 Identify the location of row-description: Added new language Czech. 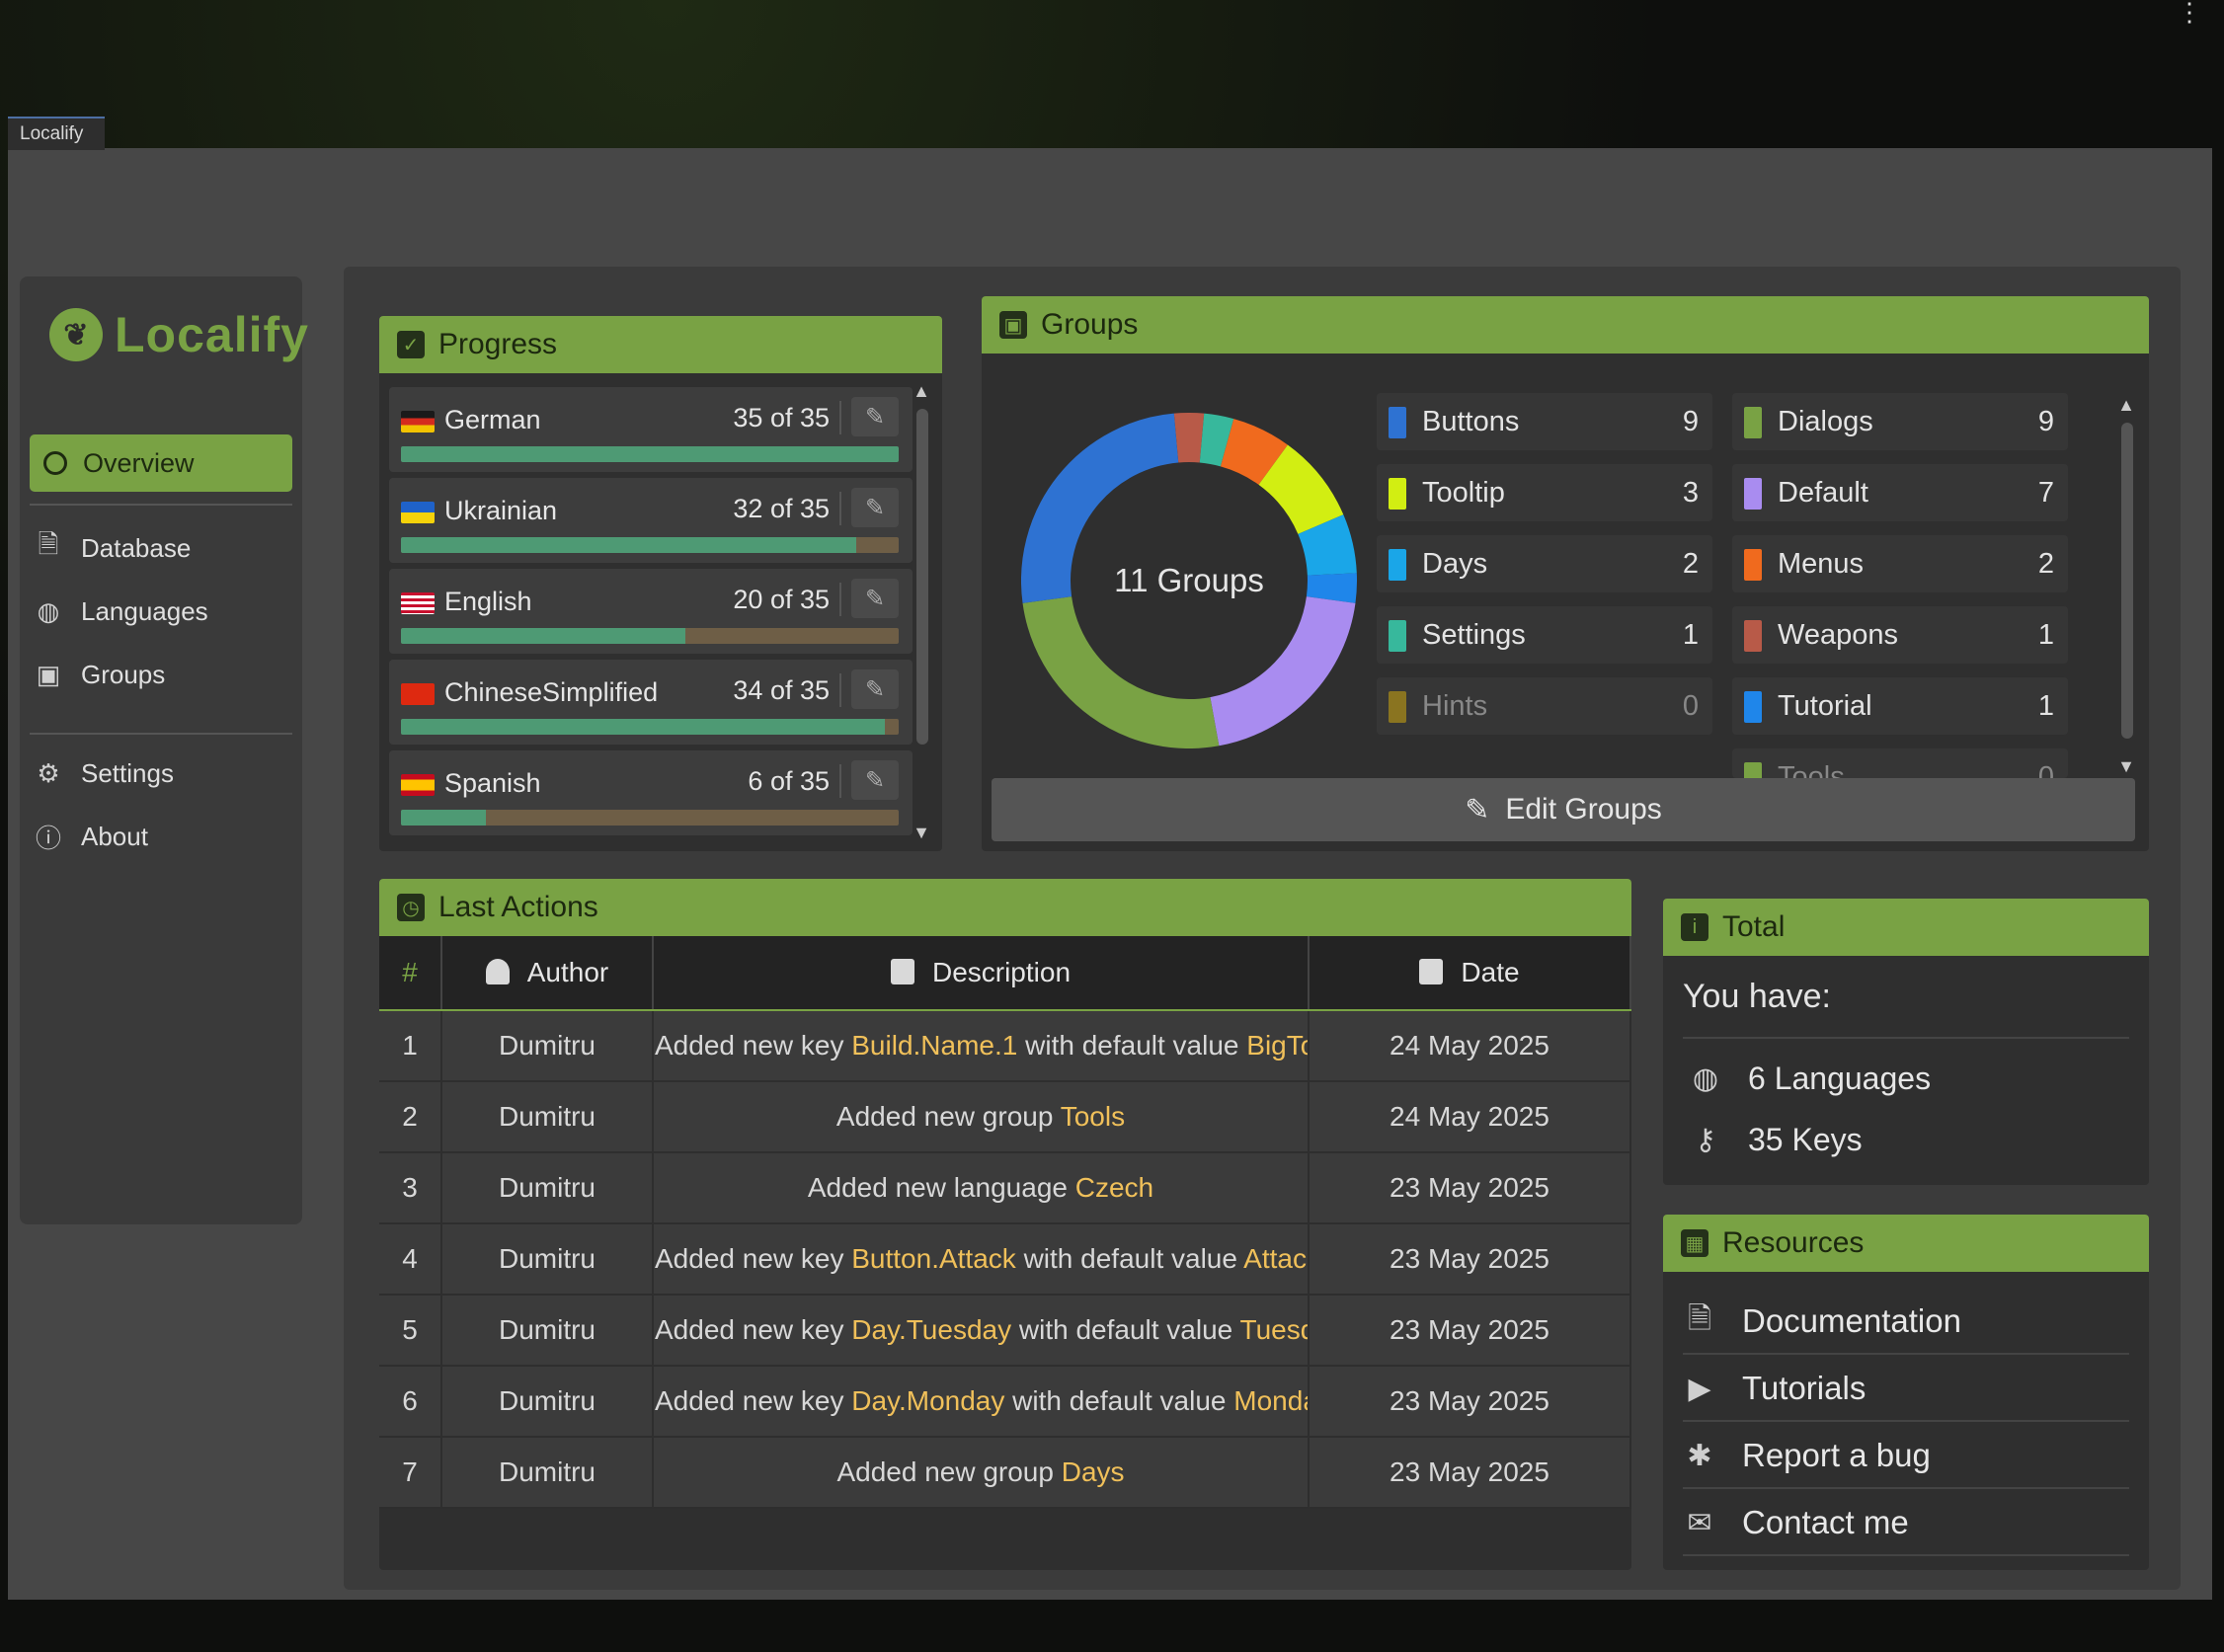
(981, 1188).